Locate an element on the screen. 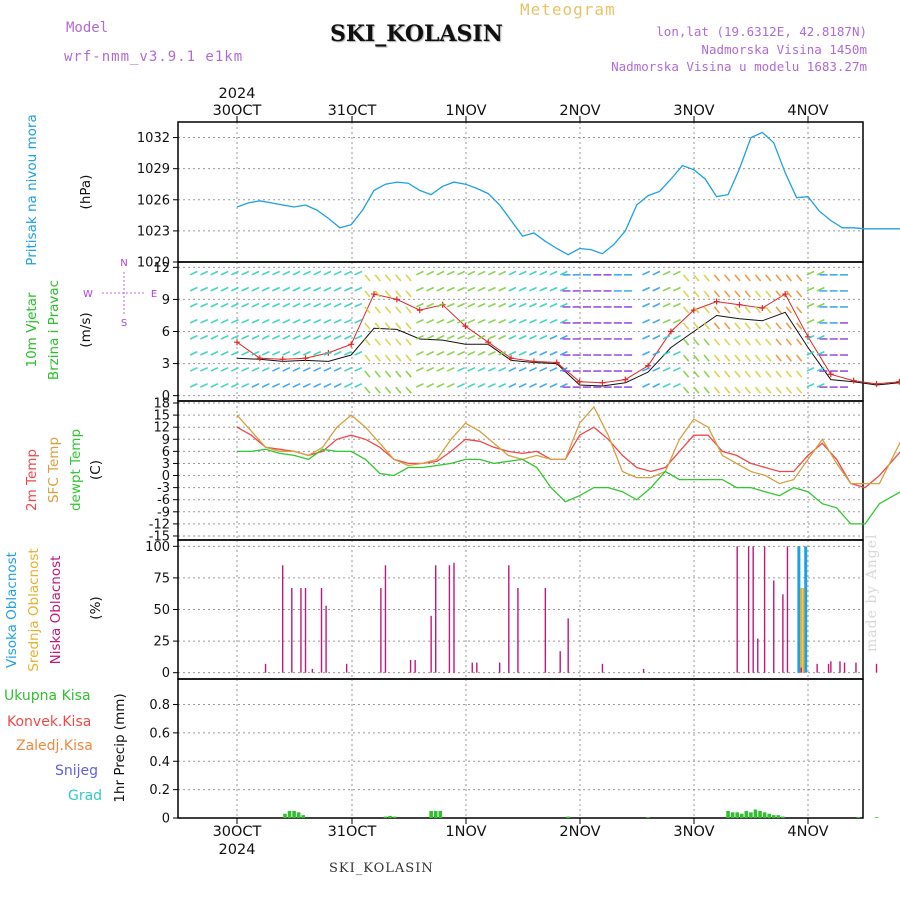 The width and height of the screenshot is (900, 900). cloud-ytick-label-2: 50 is located at coordinates (161, 610).